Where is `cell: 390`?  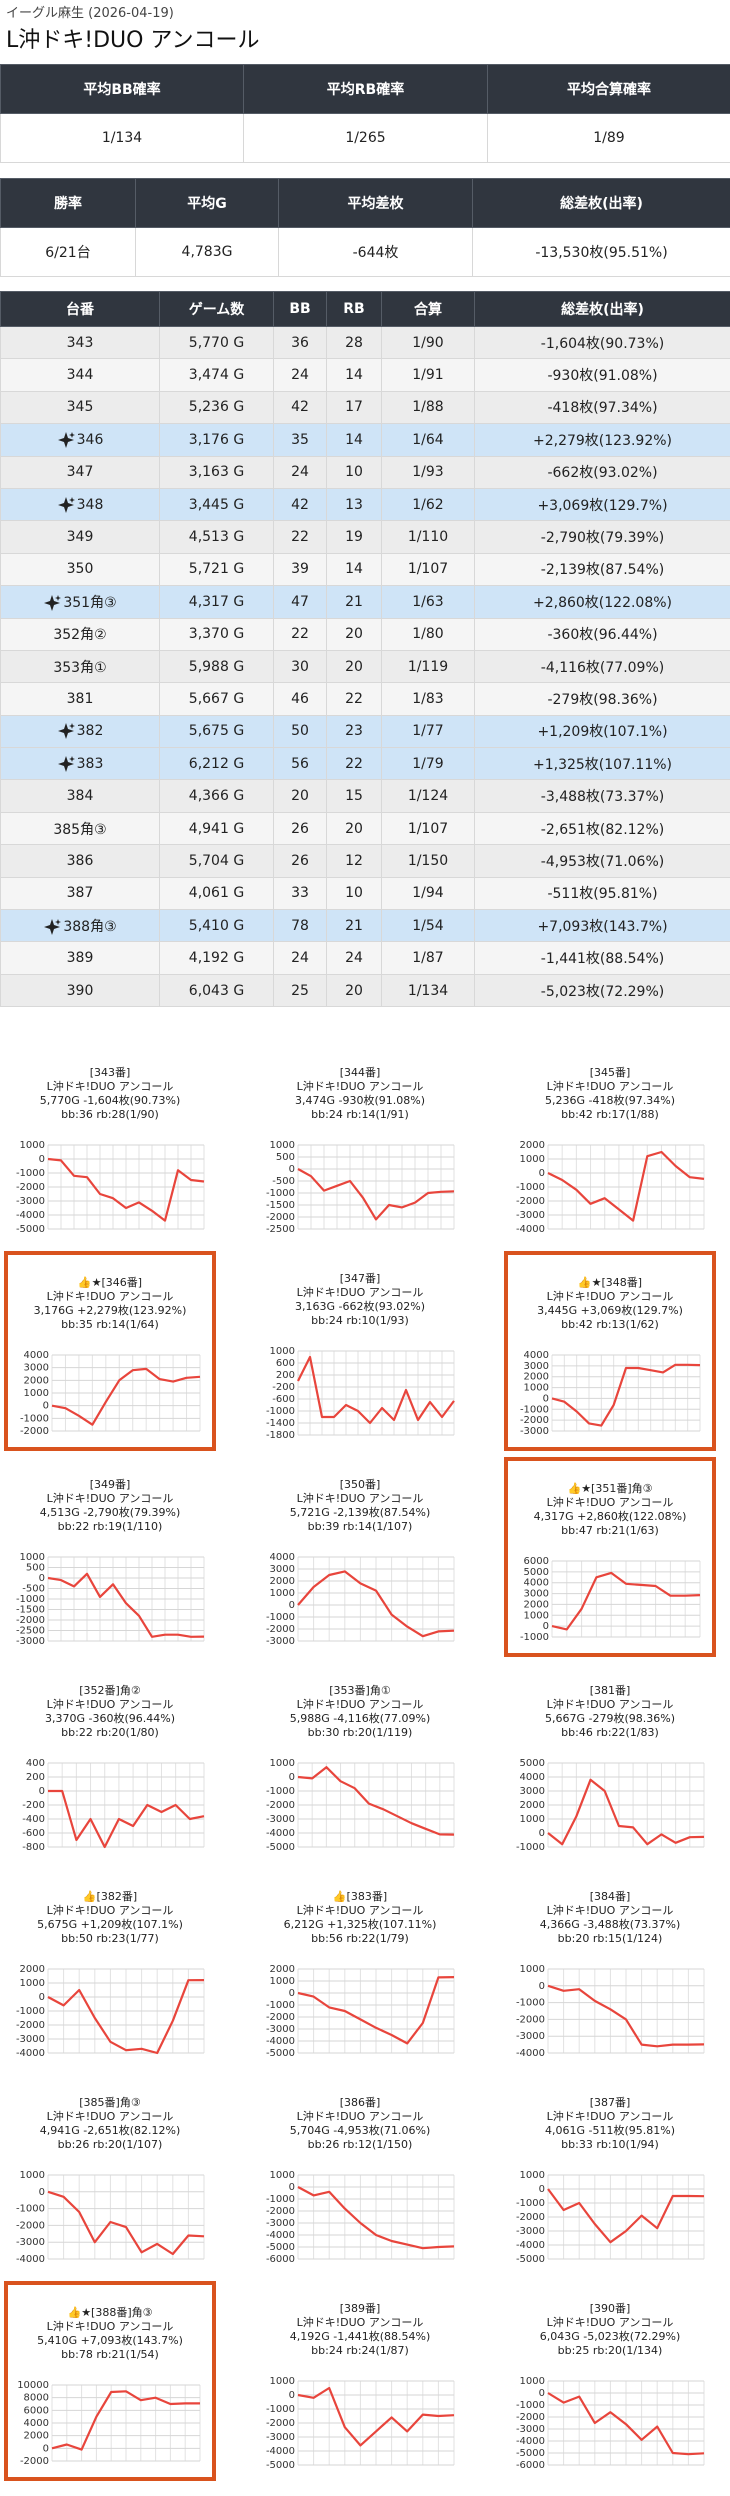
cell: 390 is located at coordinates (80, 990).